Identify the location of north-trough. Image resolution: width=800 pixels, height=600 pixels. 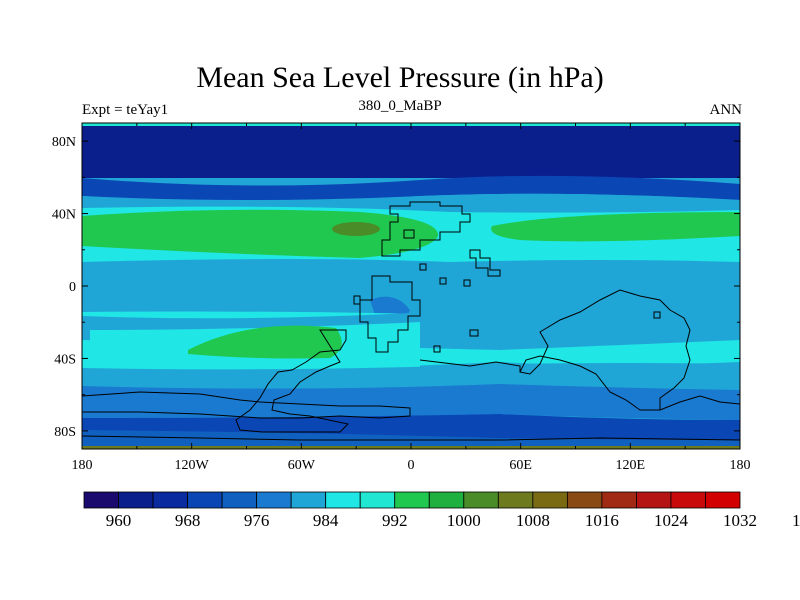
(411, 187).